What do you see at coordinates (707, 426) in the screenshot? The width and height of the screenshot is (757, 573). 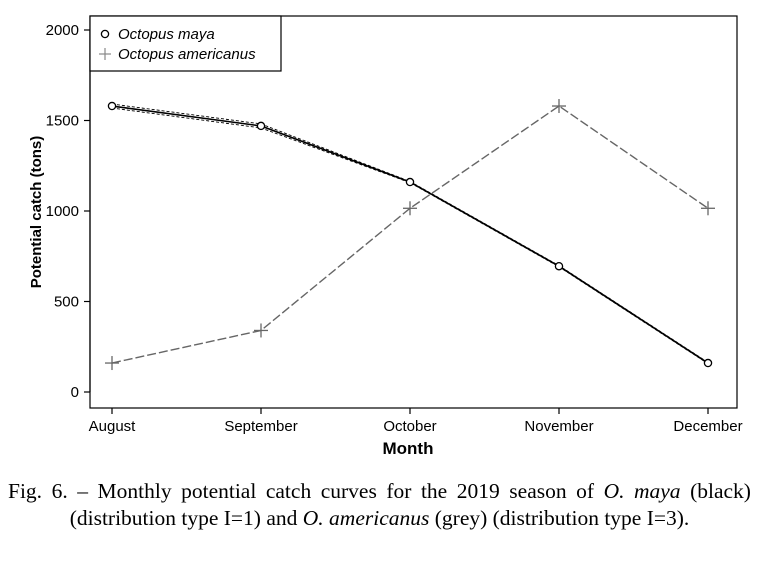 I see `x-tick-label: December` at bounding box center [707, 426].